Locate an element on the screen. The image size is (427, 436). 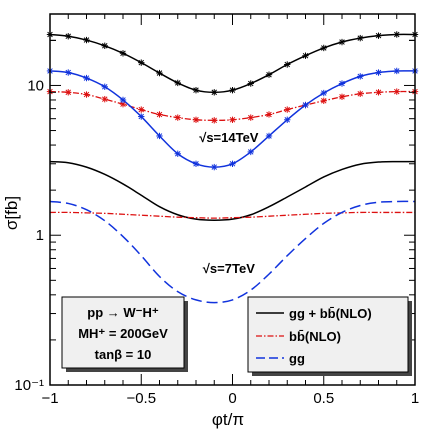
x-tick-label: 0 is located at coordinates (232, 398).